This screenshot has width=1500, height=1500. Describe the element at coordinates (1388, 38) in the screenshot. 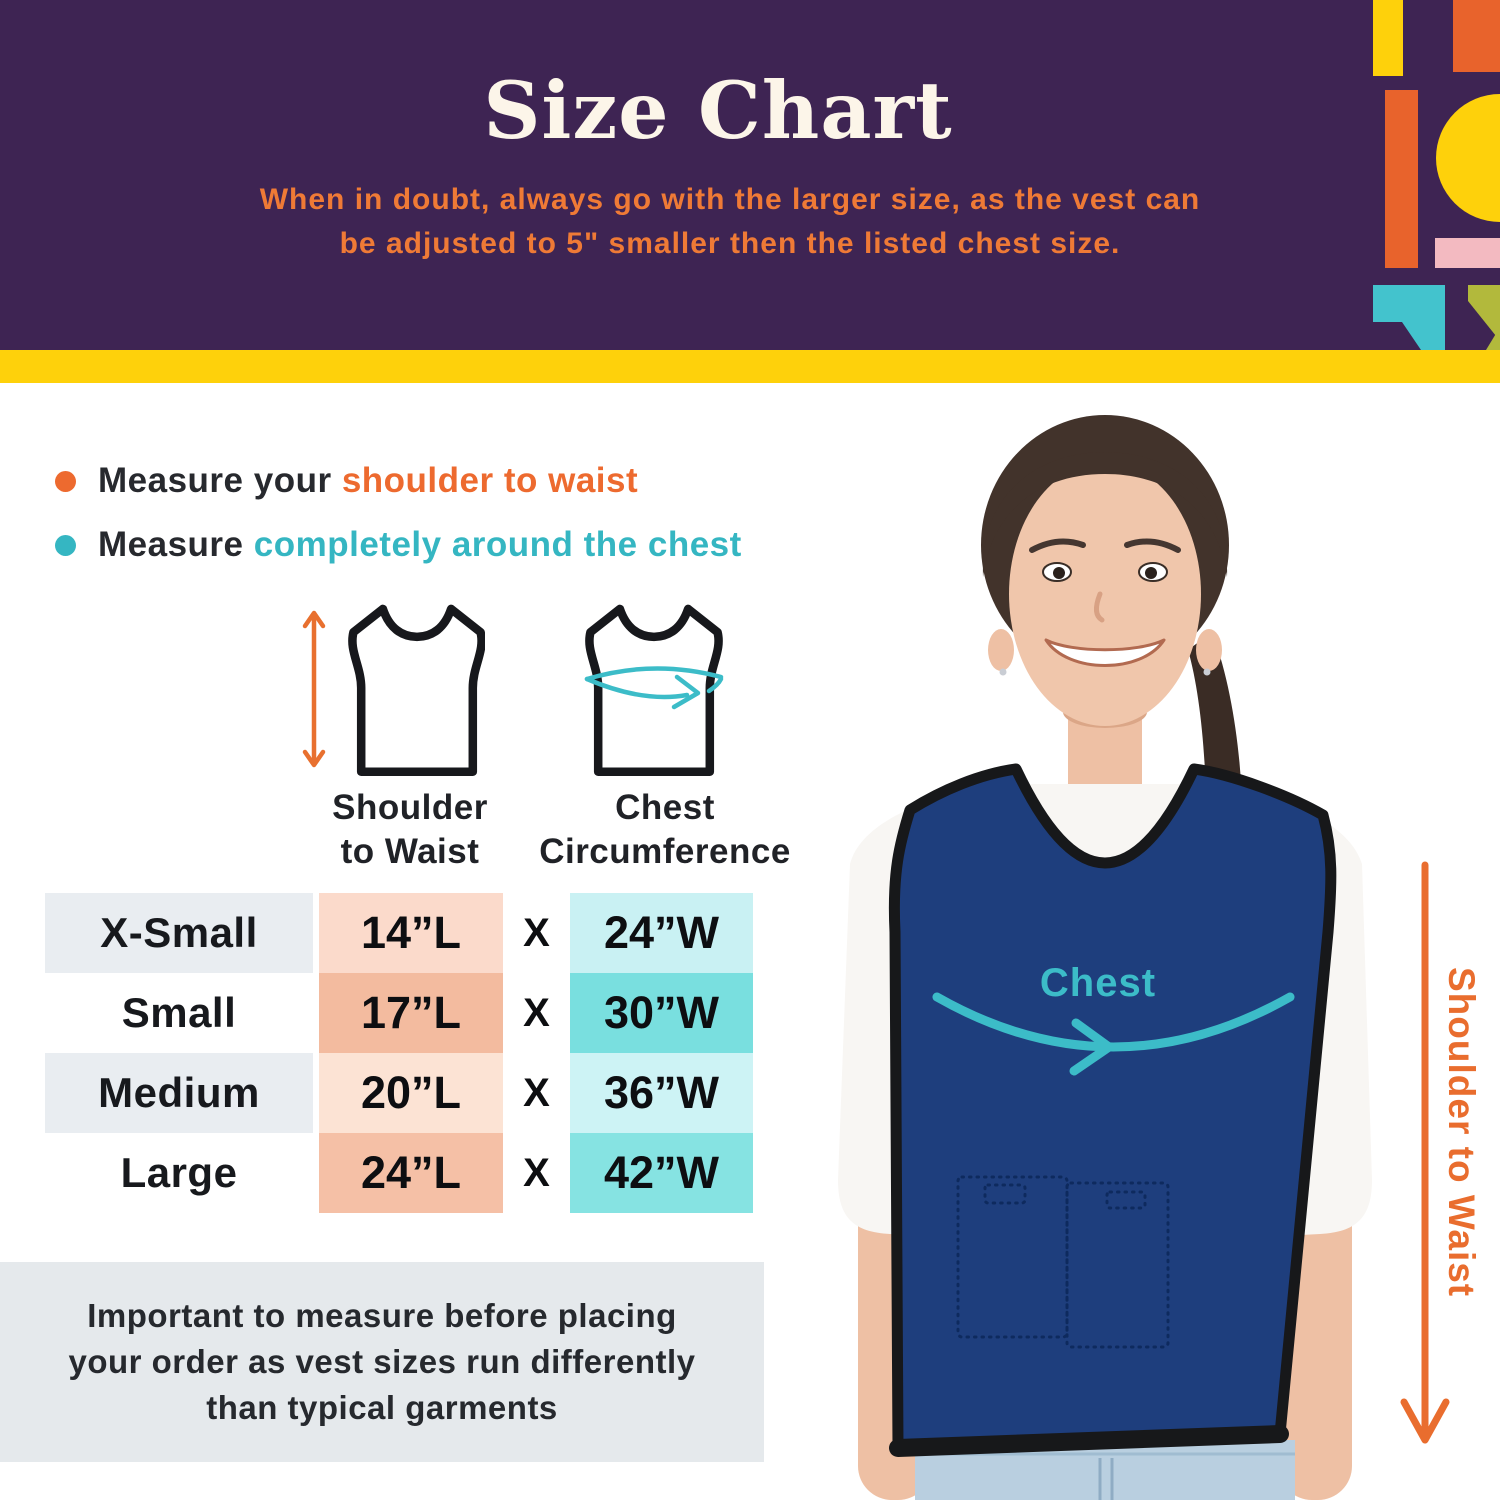

I see `deco-yellow-bar` at that location.